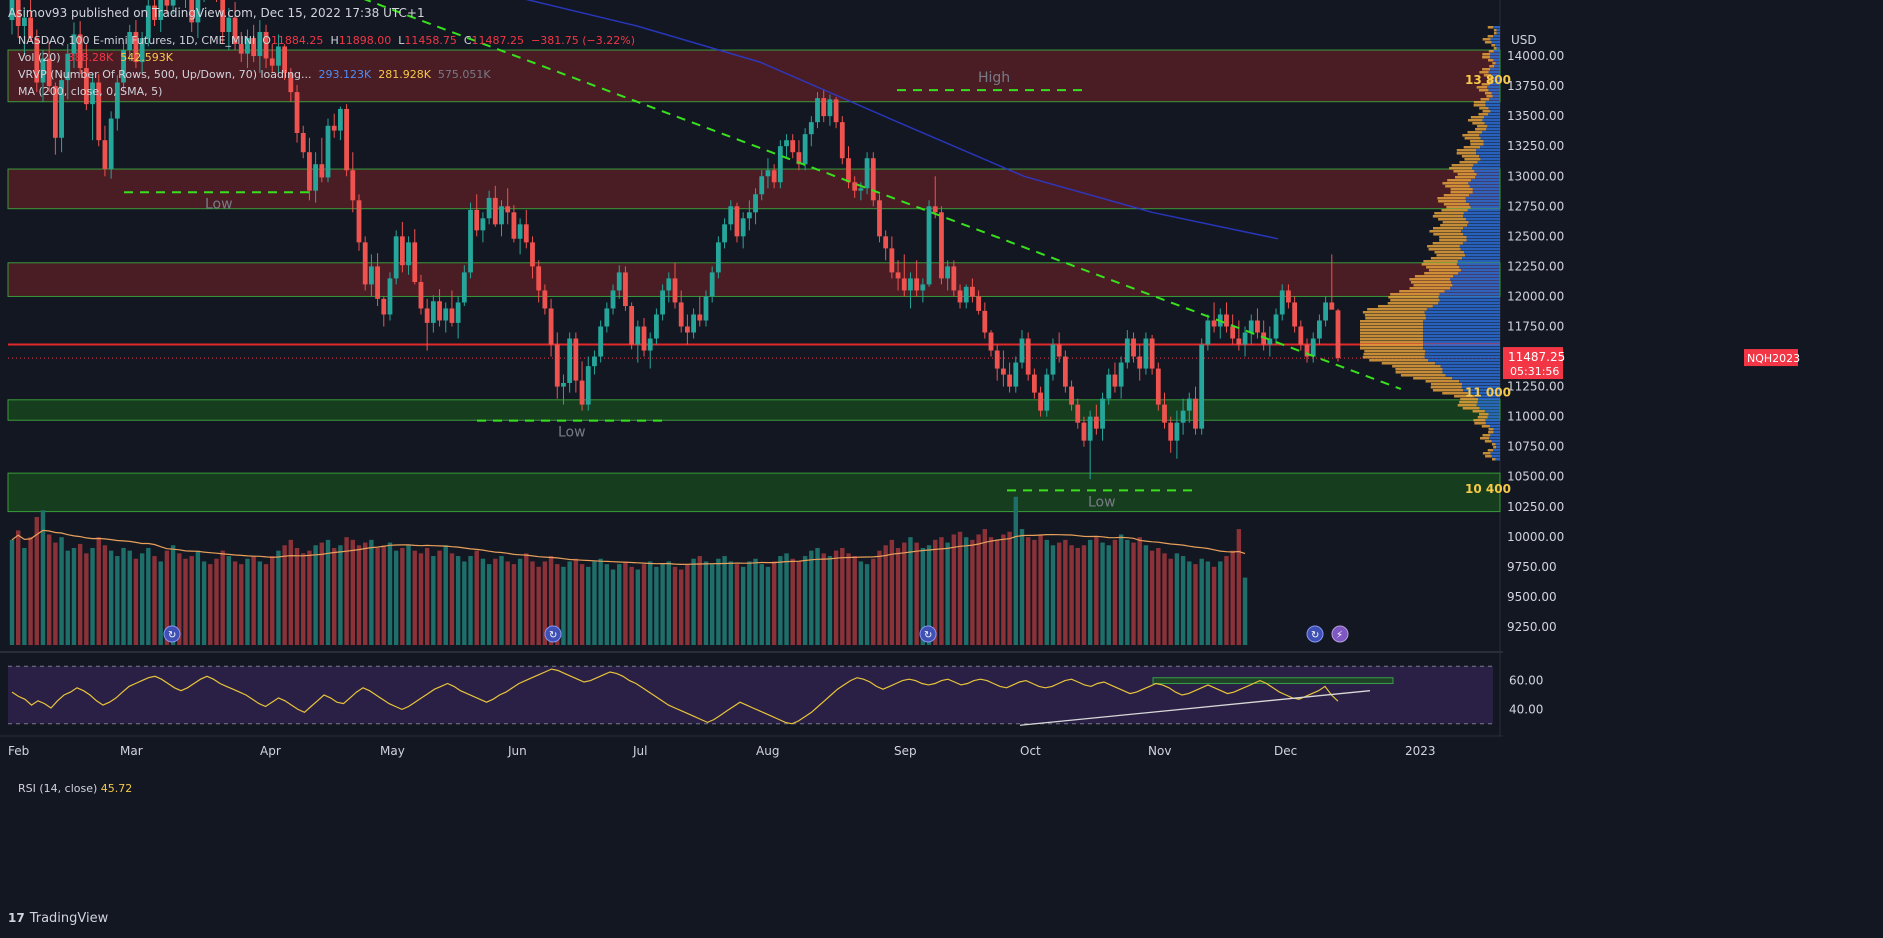 The width and height of the screenshot is (1883, 938). What do you see at coordinates (90, 91) in the screenshot?
I see `legend-ma-row: MA (200, close, 0, SMA, 5)` at bounding box center [90, 91].